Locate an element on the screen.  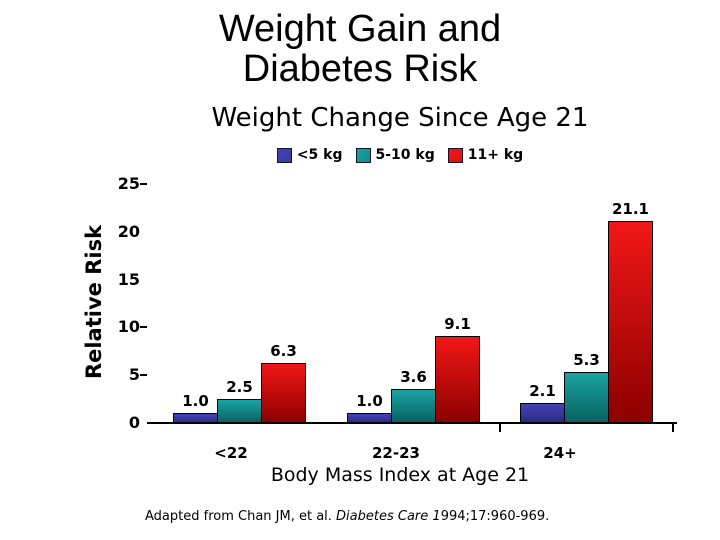
y-tick-label: 15 is located at coordinates (128, 279).